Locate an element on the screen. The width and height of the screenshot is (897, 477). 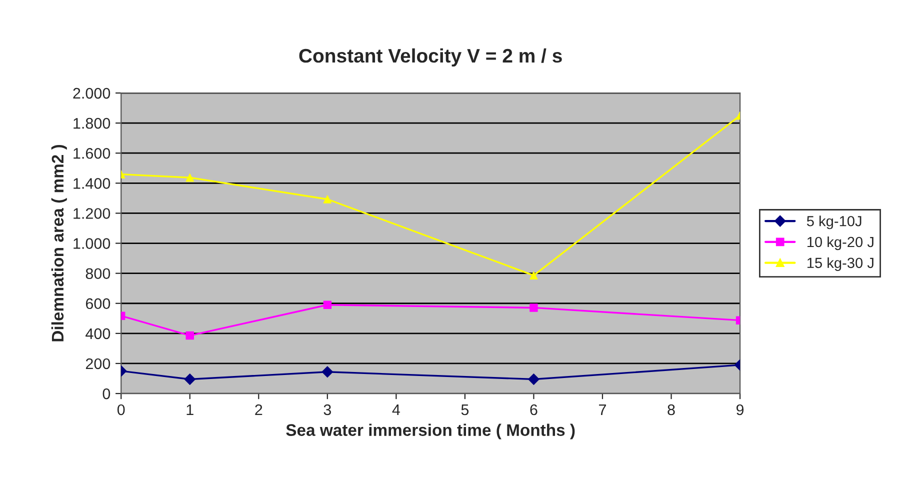
y-tick-label: 800 is located at coordinates (98, 274).